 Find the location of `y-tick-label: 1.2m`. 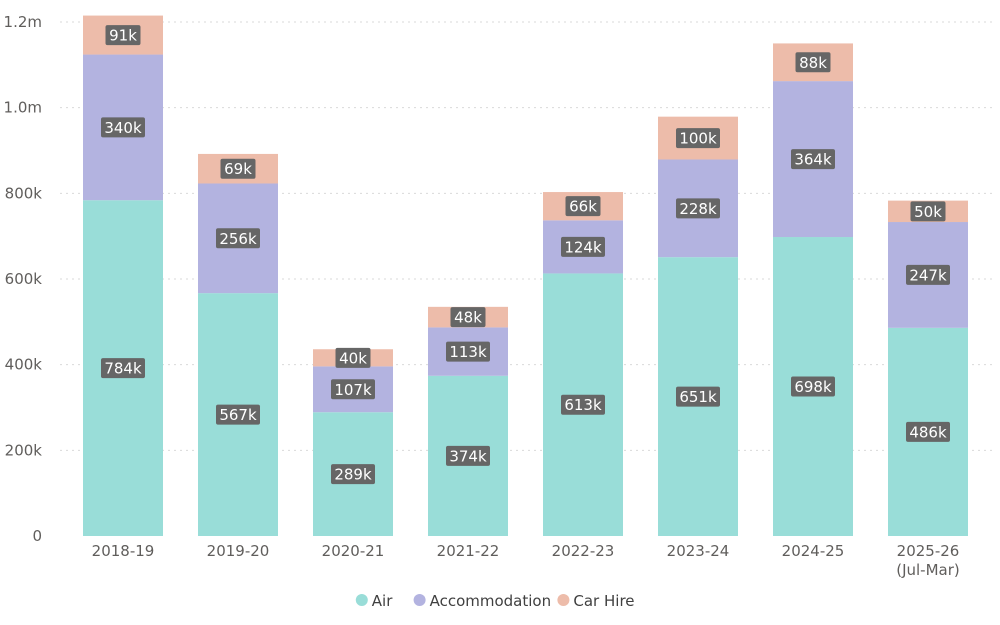

y-tick-label: 1.2m is located at coordinates (23, 22).